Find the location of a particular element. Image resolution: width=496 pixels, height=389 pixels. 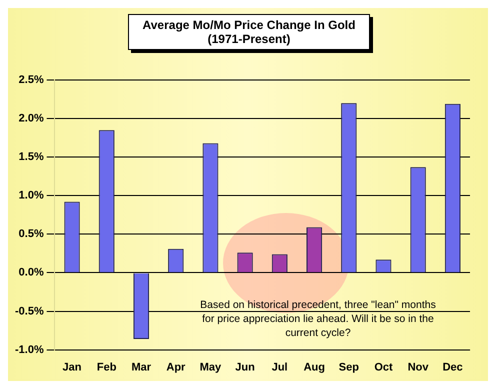

x-tick-label: Dec is located at coordinates (452, 367).